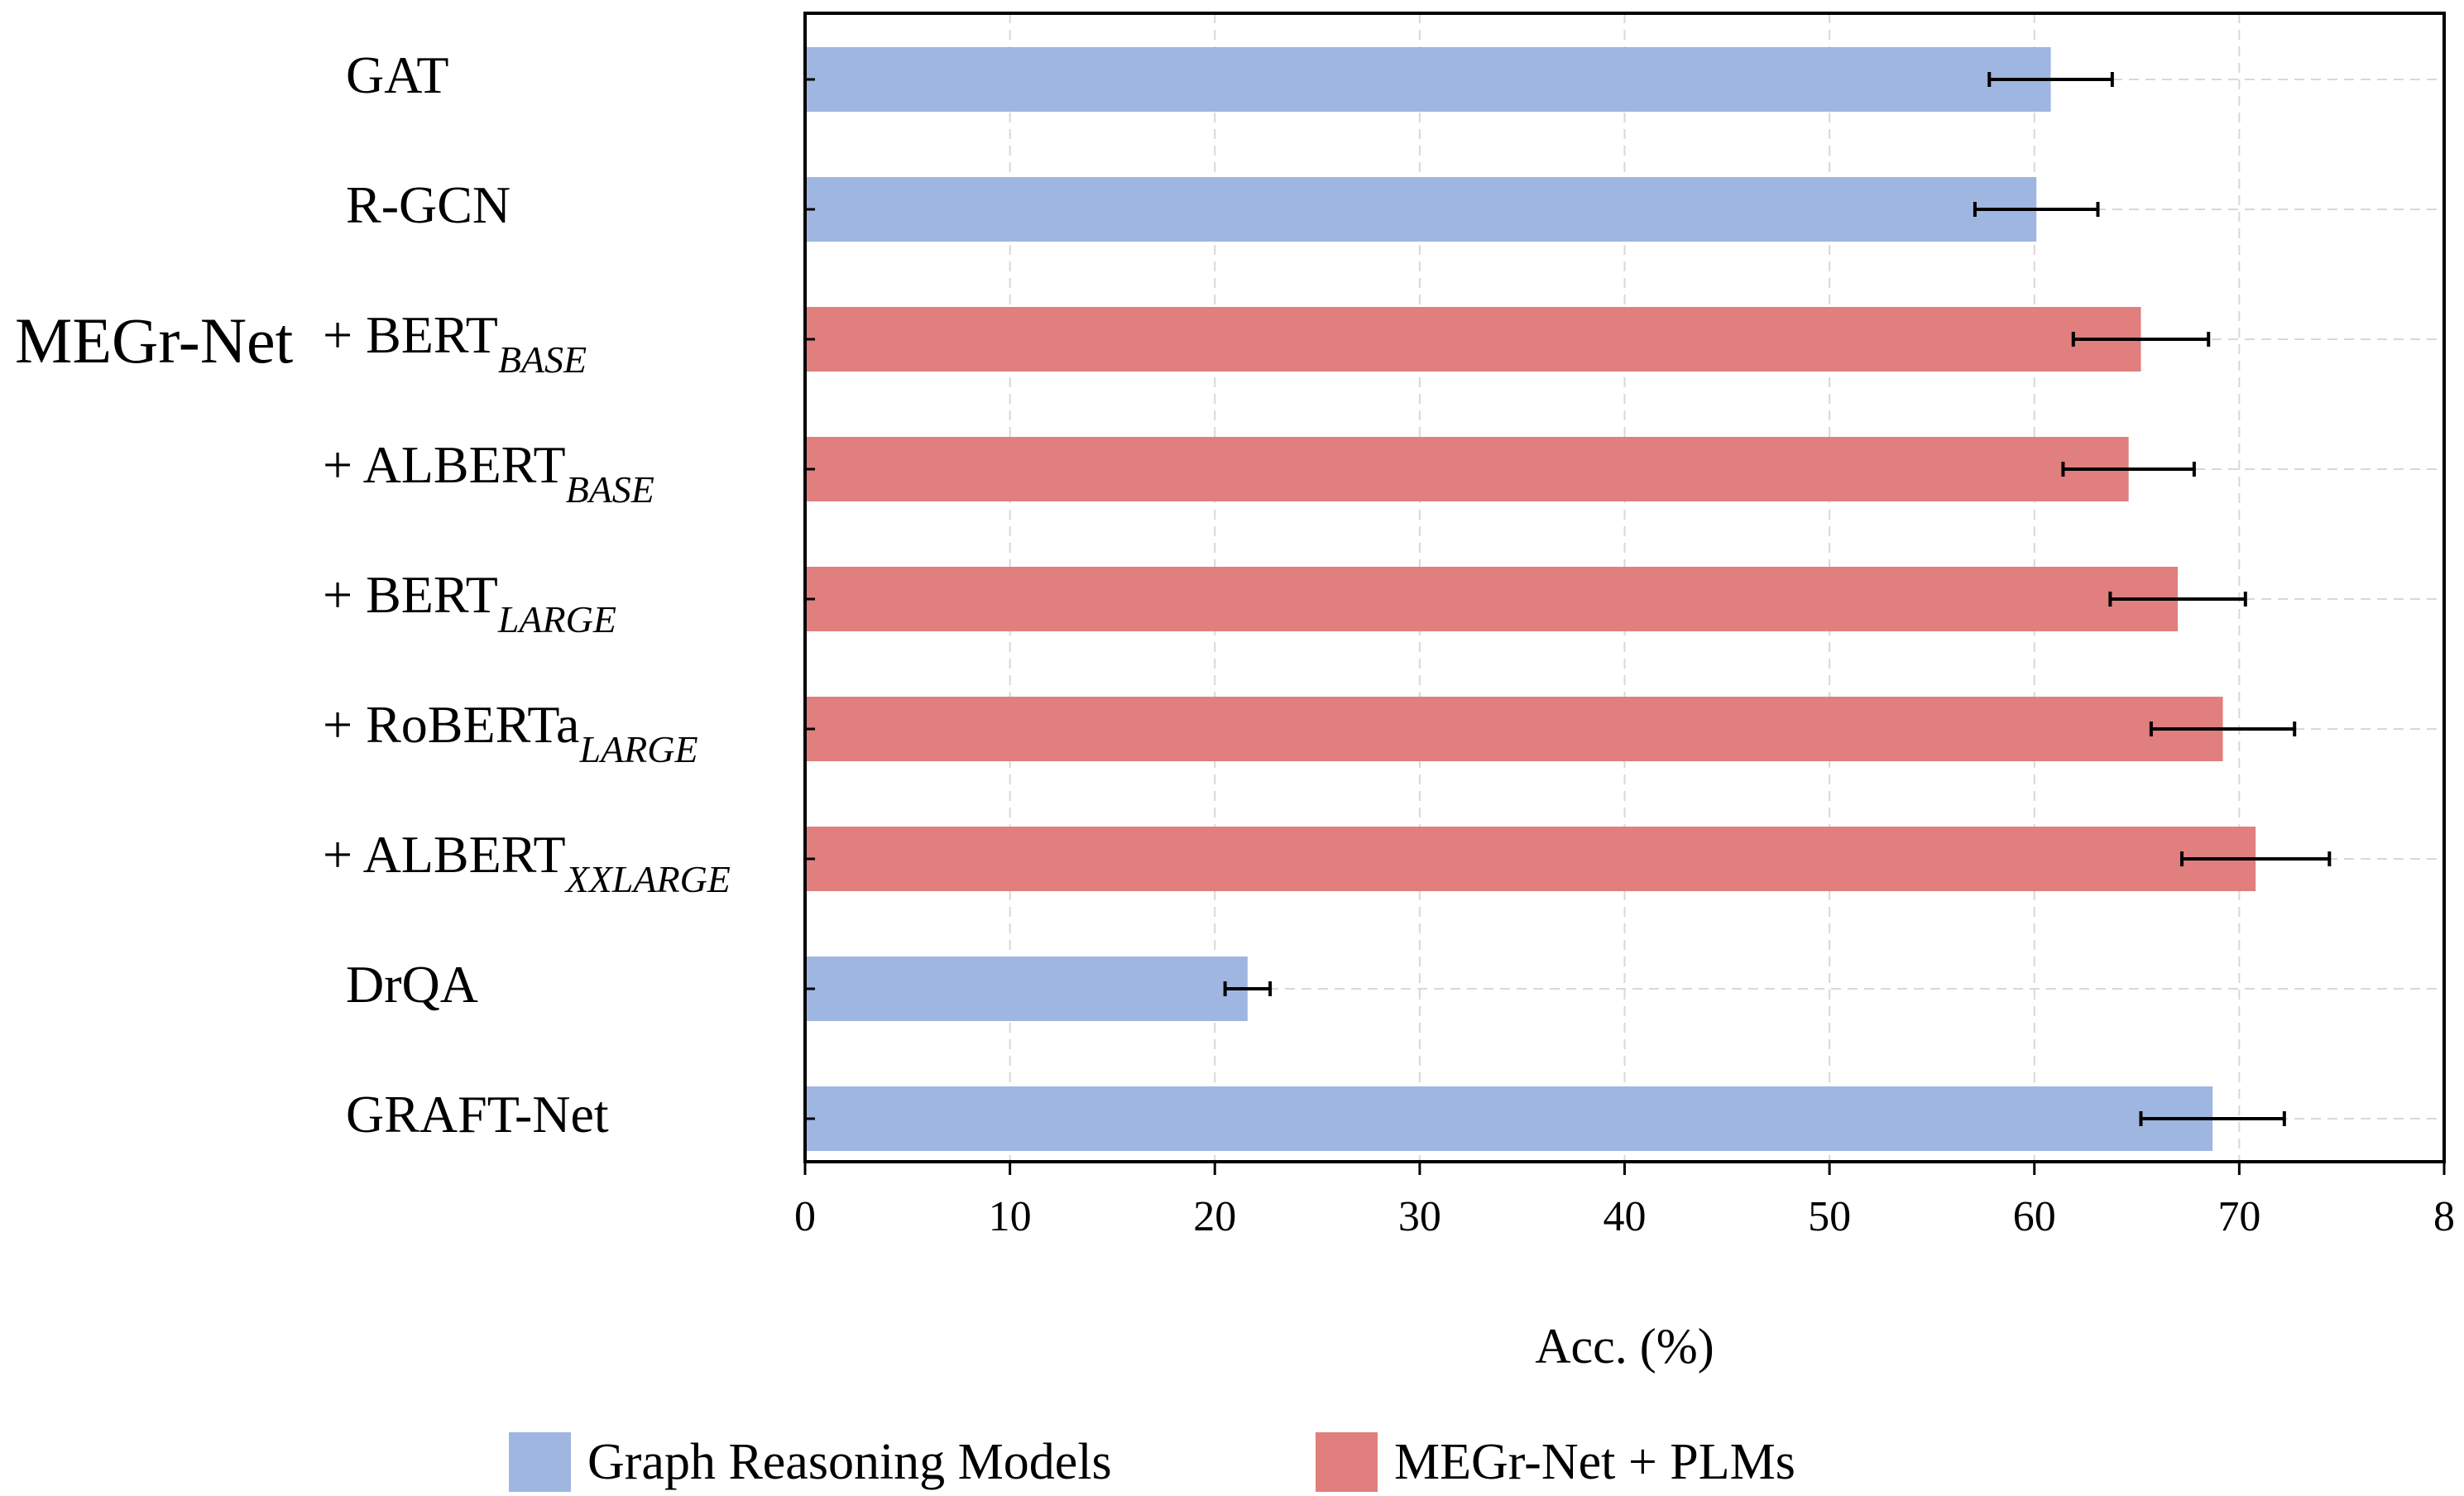  I want to click on legend-item: MEGr-Net + PLMs, so click(1555, 1462).